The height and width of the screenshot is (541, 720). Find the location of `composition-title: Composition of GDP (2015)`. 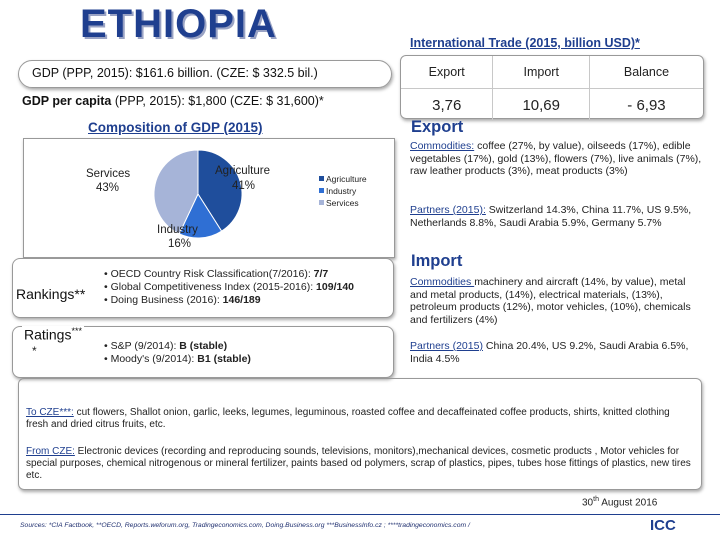

composition-title: Composition of GDP (2015) is located at coordinates (175, 127).